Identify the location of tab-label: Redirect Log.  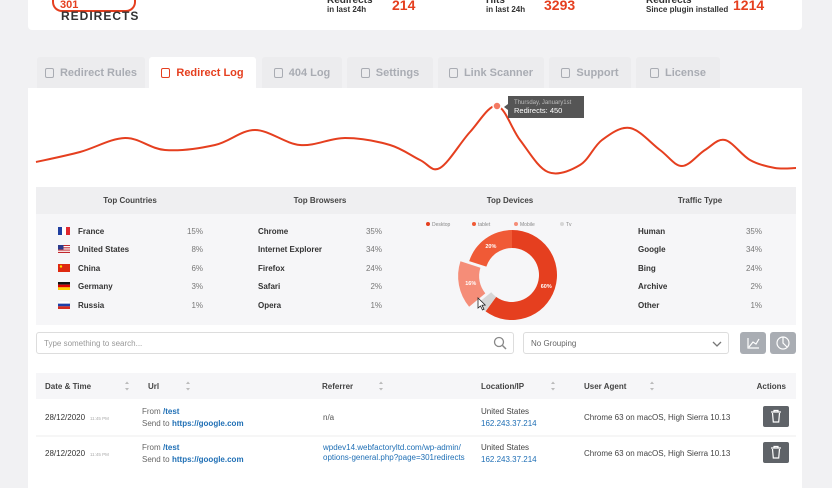
(210, 72).